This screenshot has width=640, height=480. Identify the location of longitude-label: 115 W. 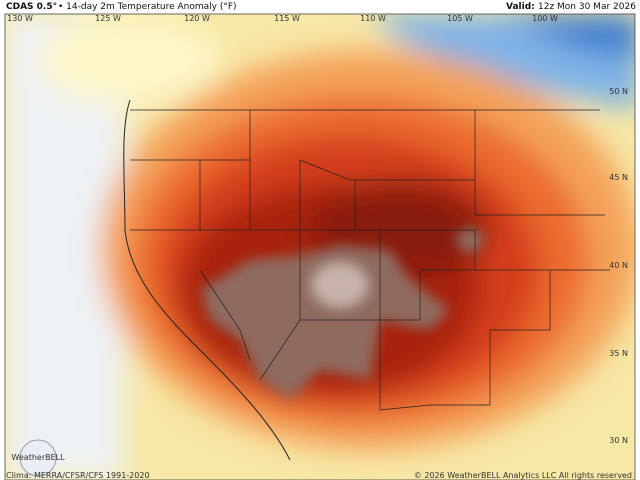
(287, 18).